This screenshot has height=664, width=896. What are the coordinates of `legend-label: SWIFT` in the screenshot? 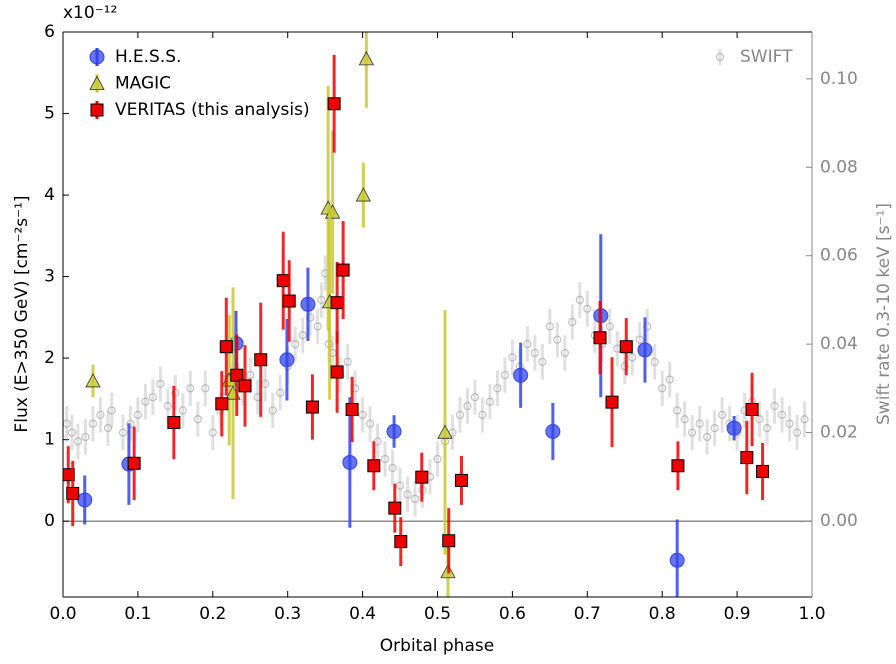 It's located at (766, 57).